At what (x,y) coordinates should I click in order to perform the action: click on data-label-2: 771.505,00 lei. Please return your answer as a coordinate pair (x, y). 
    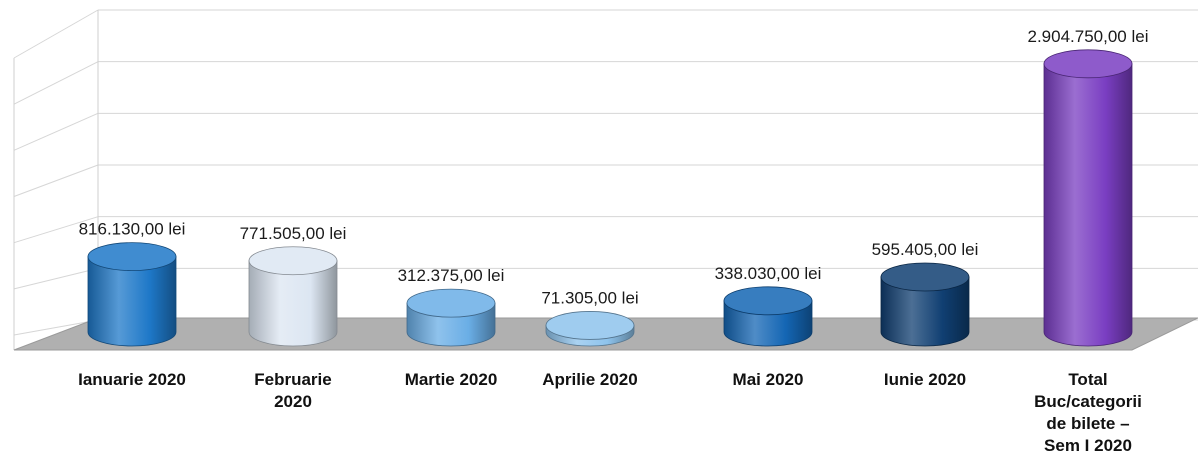
    Looking at the image, I should click on (293, 233).